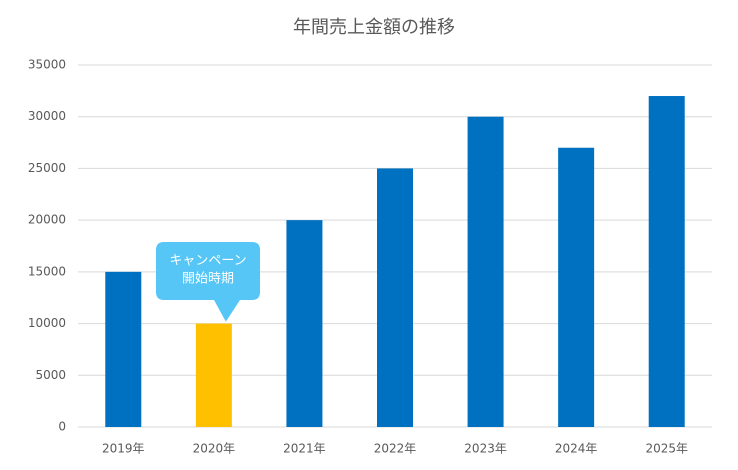 The height and width of the screenshot is (470, 738). What do you see at coordinates (214, 449) in the screenshot?
I see `x-tick-label: 2020年` at bounding box center [214, 449].